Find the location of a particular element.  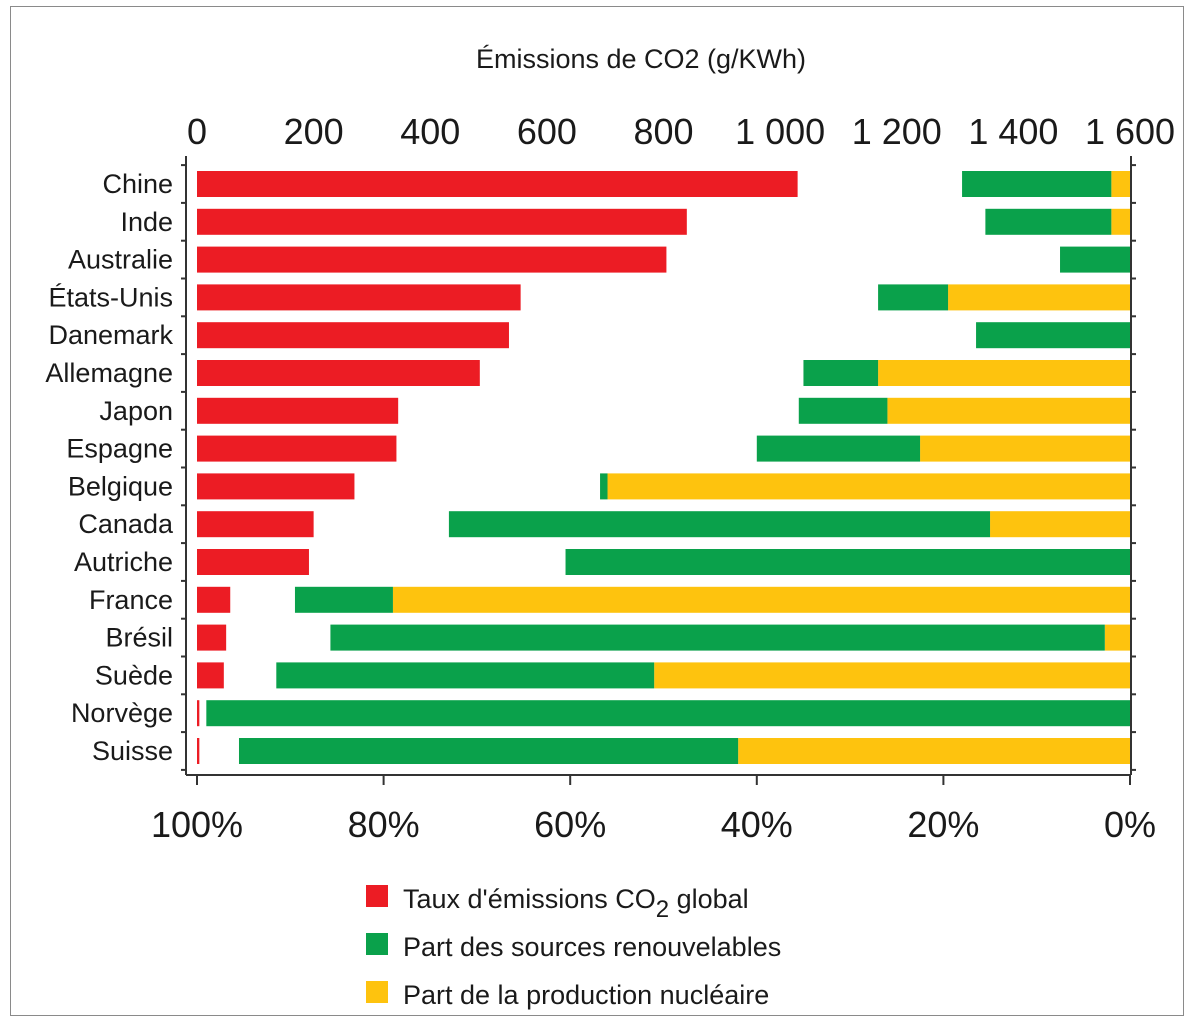

bottom-tick-label: 80% is located at coordinates (384, 824).